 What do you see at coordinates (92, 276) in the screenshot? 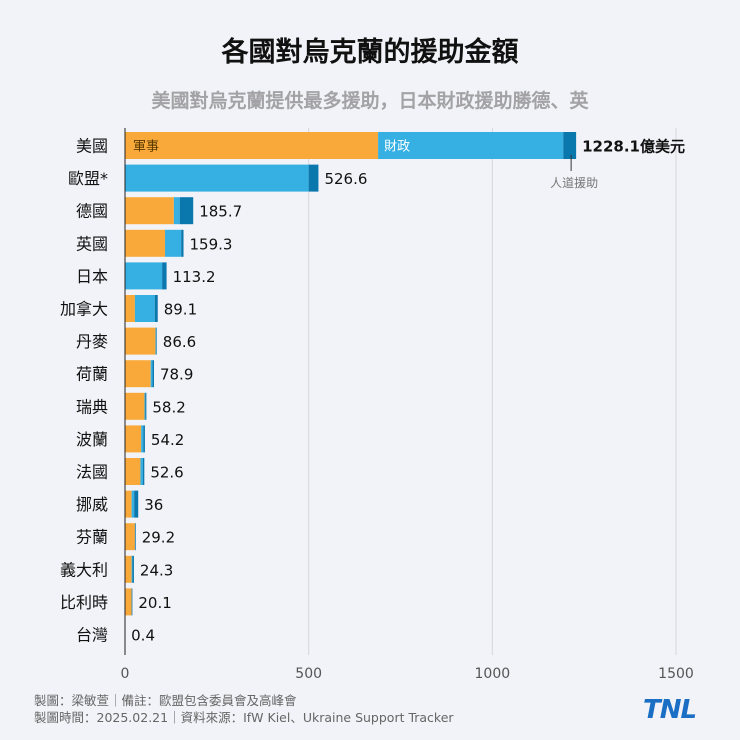
I see `category-label: 日本` at bounding box center [92, 276].